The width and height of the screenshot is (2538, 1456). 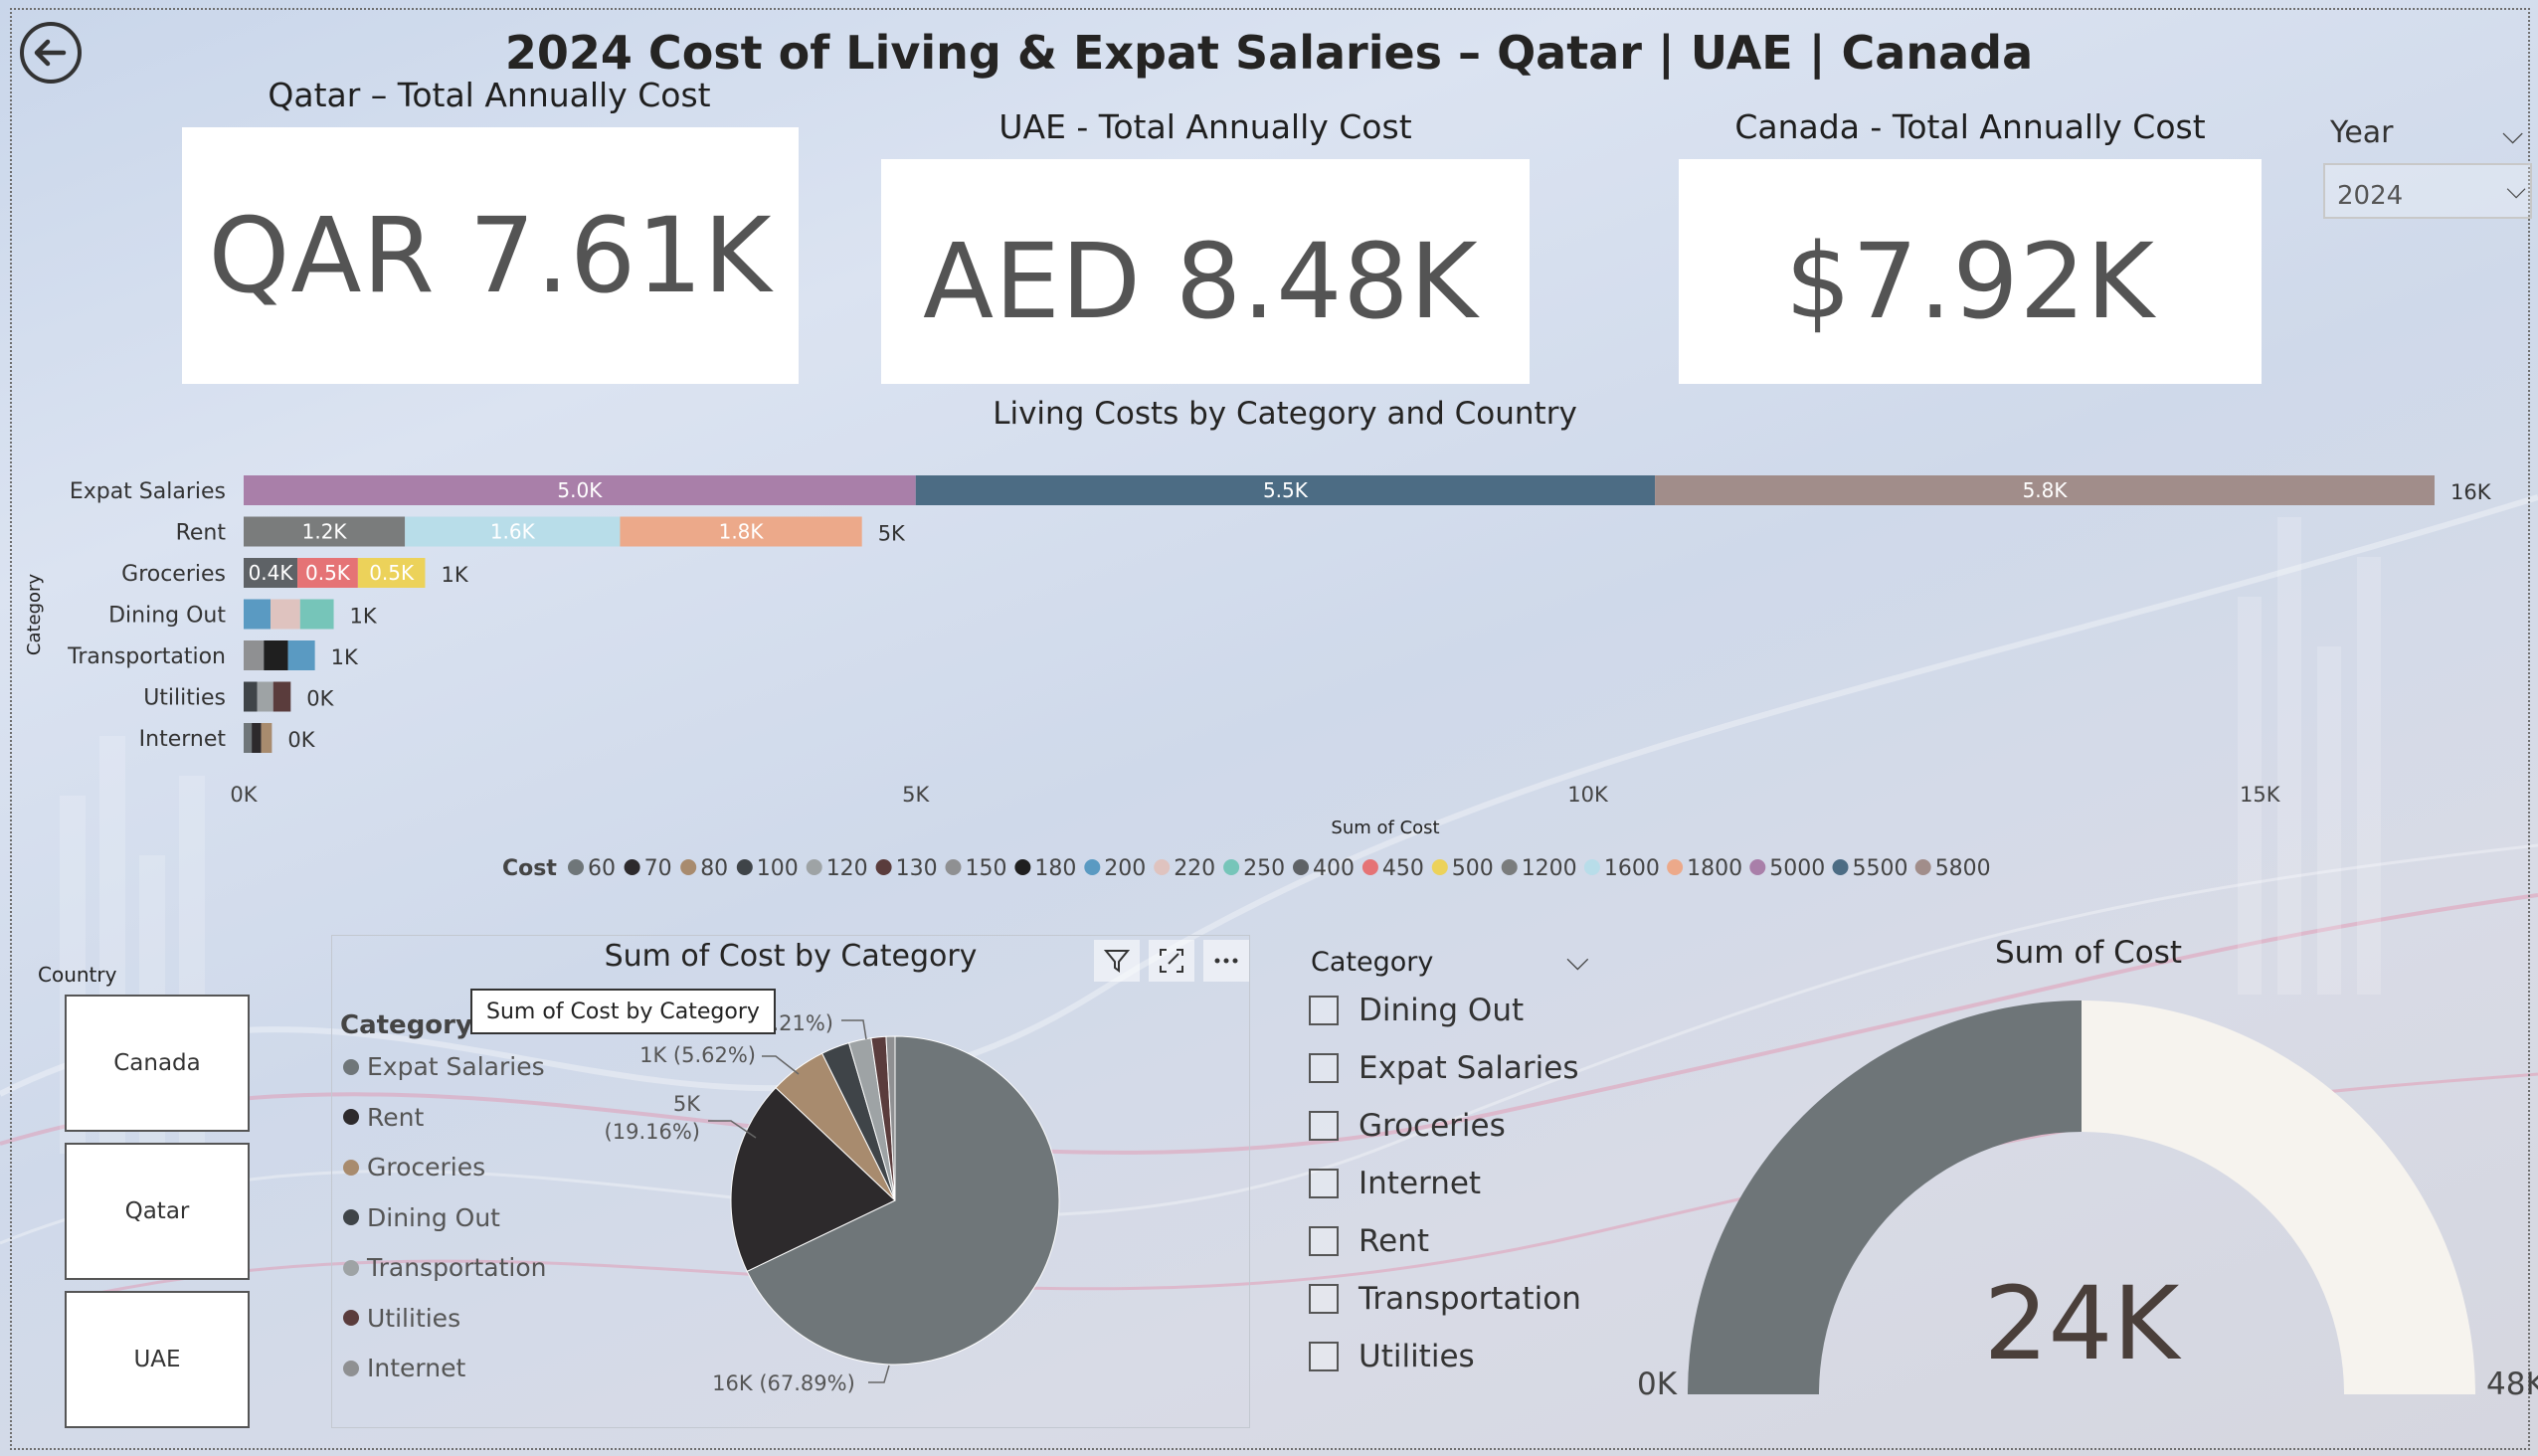 What do you see at coordinates (767, 868) in the screenshot?
I see `bar-legend-item: 100` at bounding box center [767, 868].